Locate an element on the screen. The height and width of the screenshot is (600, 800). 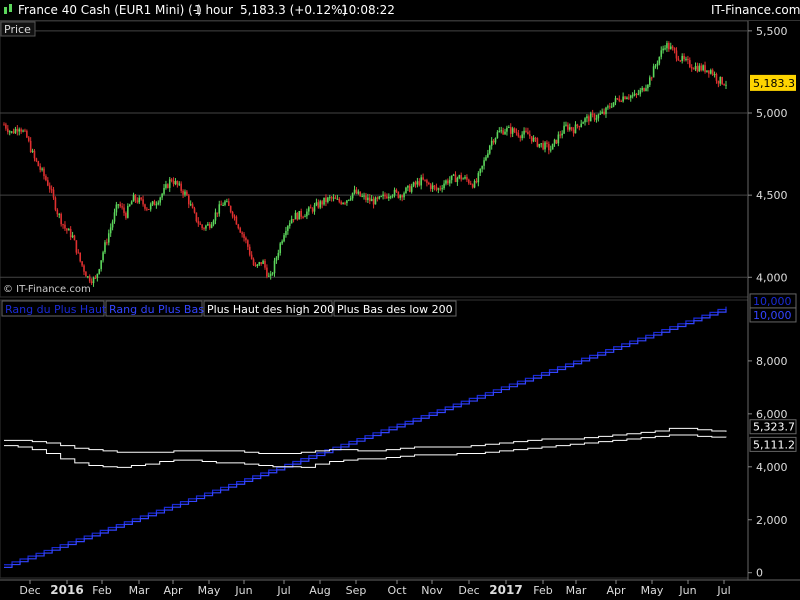
time-tick-label: Feb is located at coordinates (101, 590).